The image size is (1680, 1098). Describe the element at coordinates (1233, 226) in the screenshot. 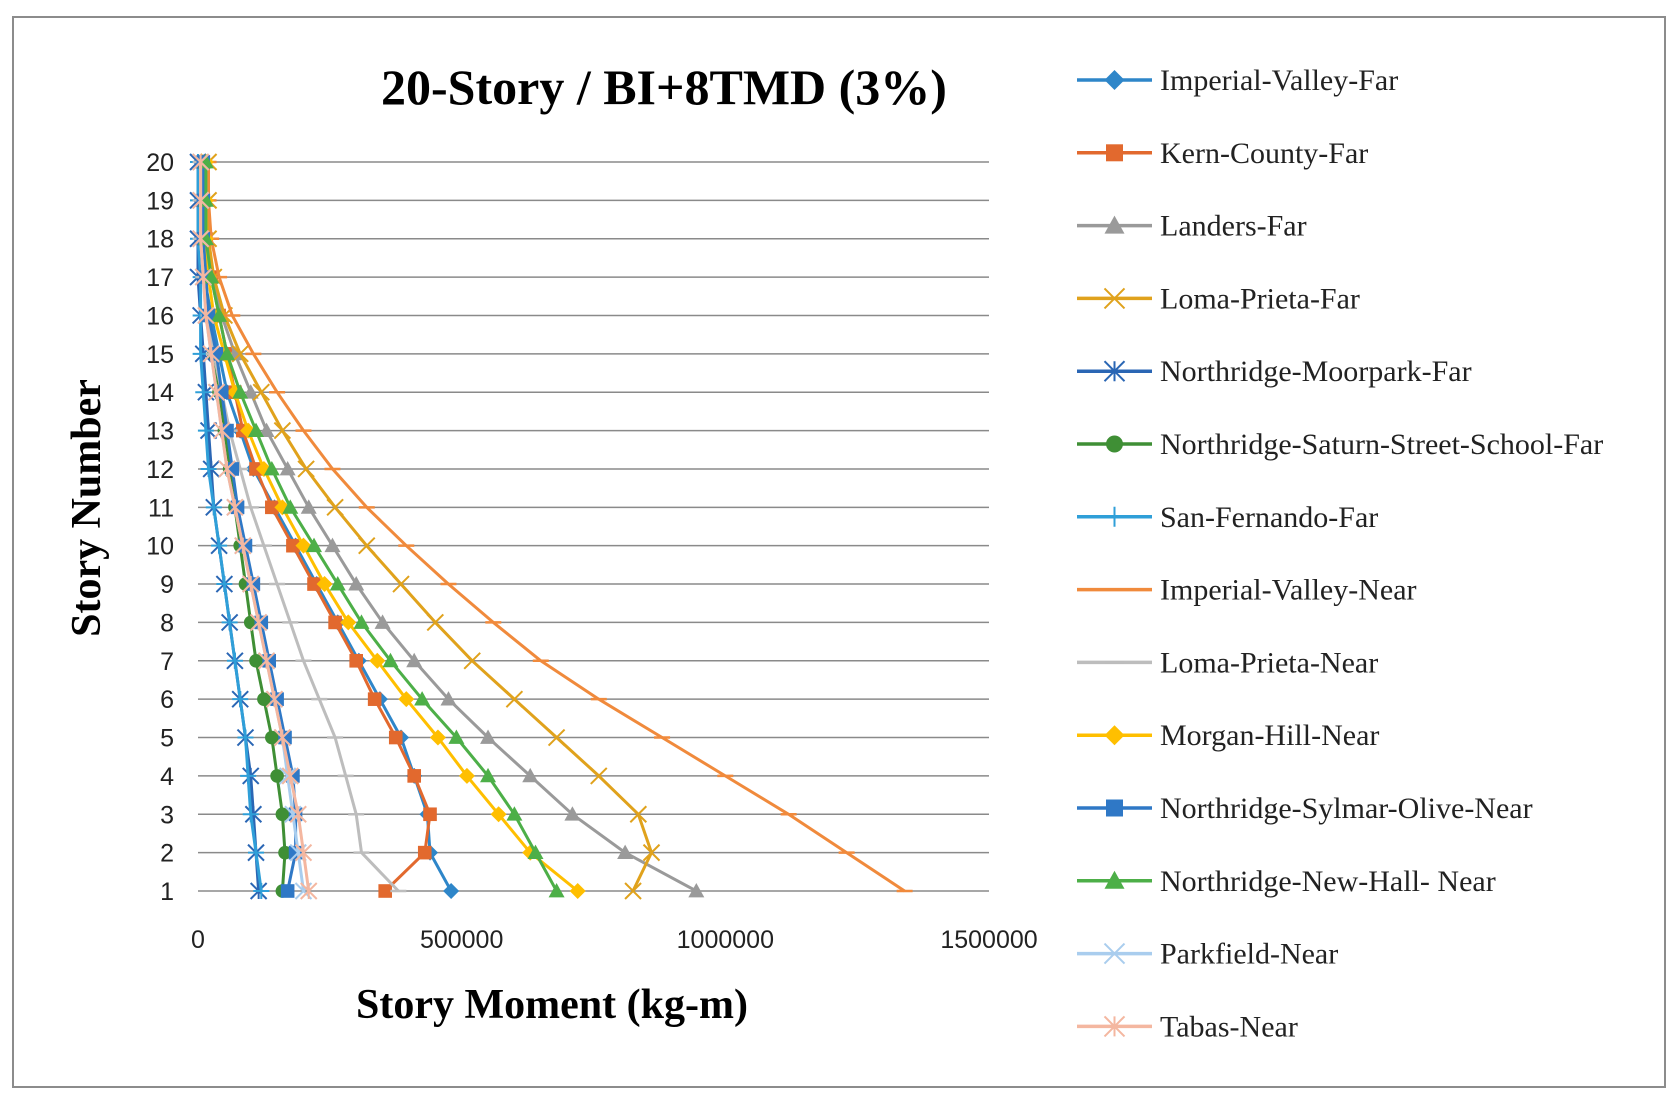

I see `legend-label: Landers-Far` at that location.